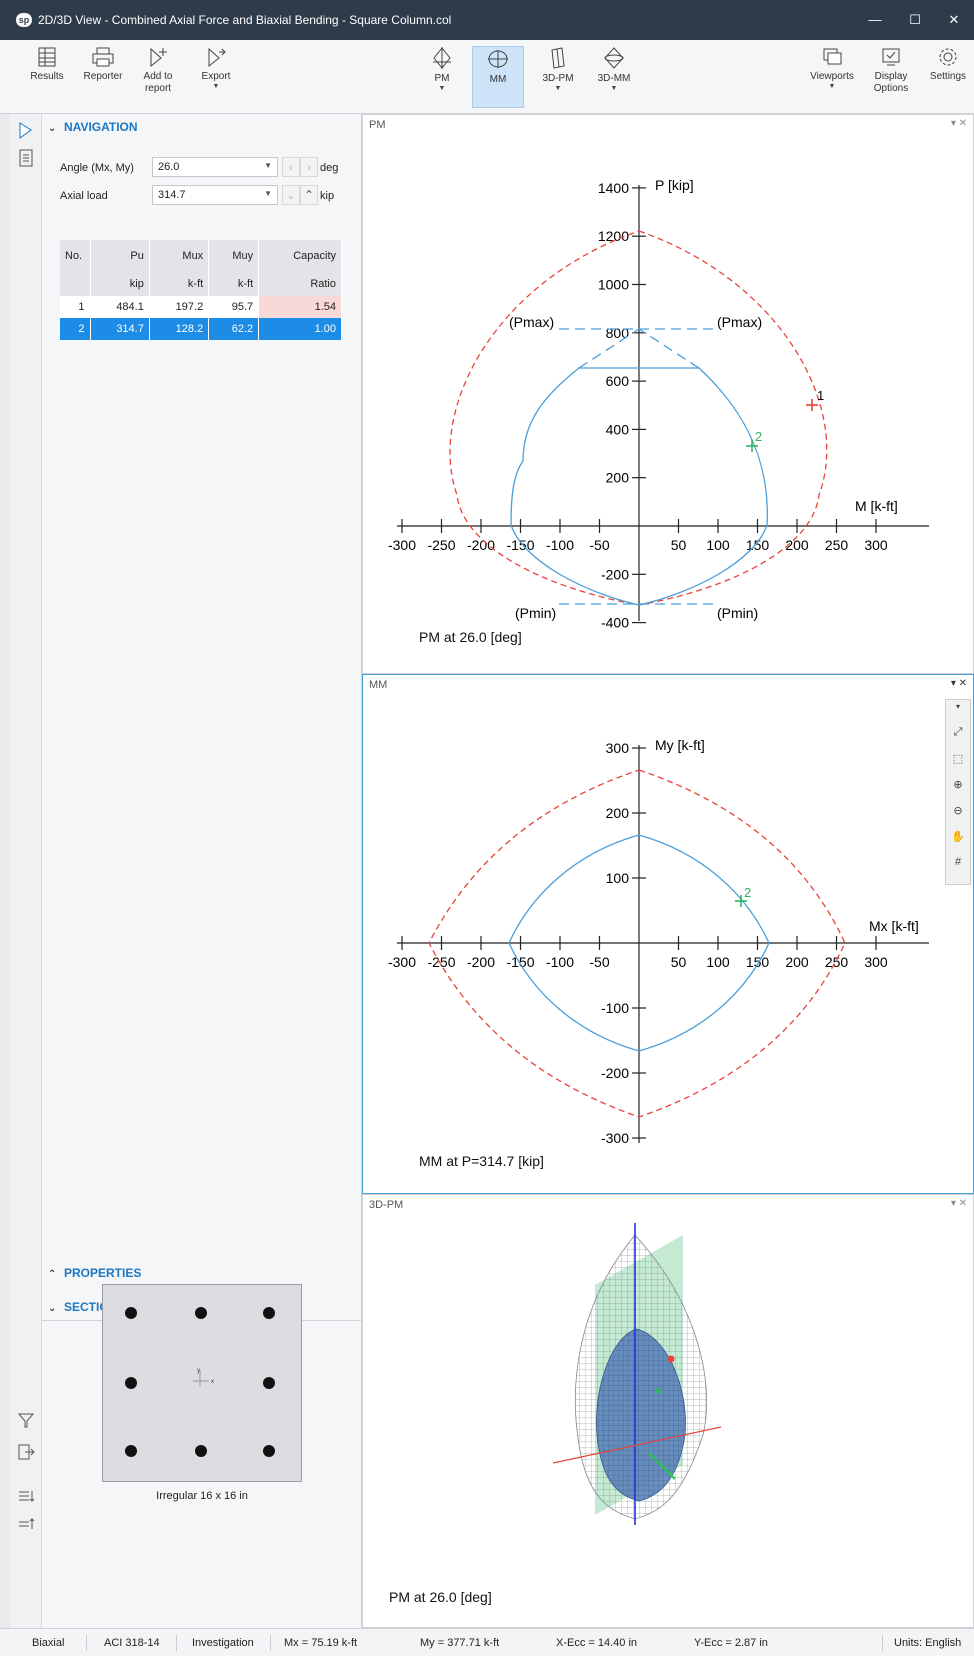 The height and width of the screenshot is (1656, 974). Describe the element at coordinates (309, 167) in the screenshot. I see `angle-next-button: ›` at that location.